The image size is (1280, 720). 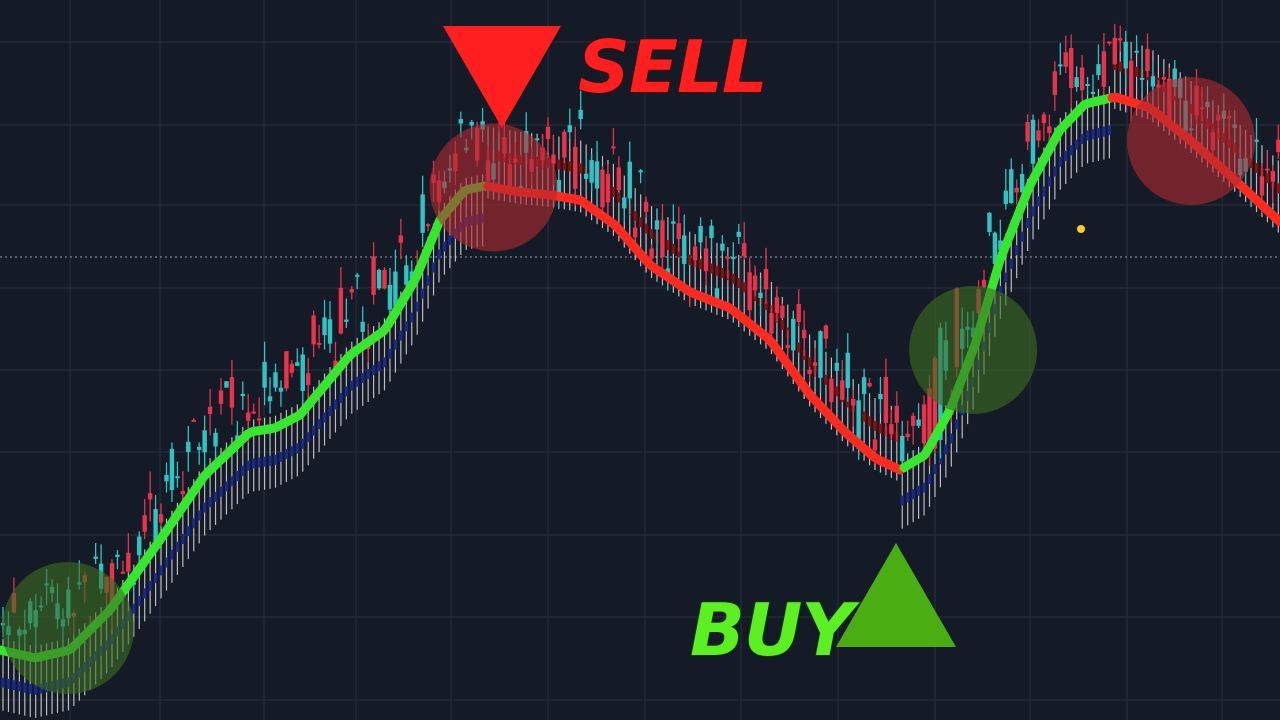 I want to click on entry-highlight, so click(x=68, y=628).